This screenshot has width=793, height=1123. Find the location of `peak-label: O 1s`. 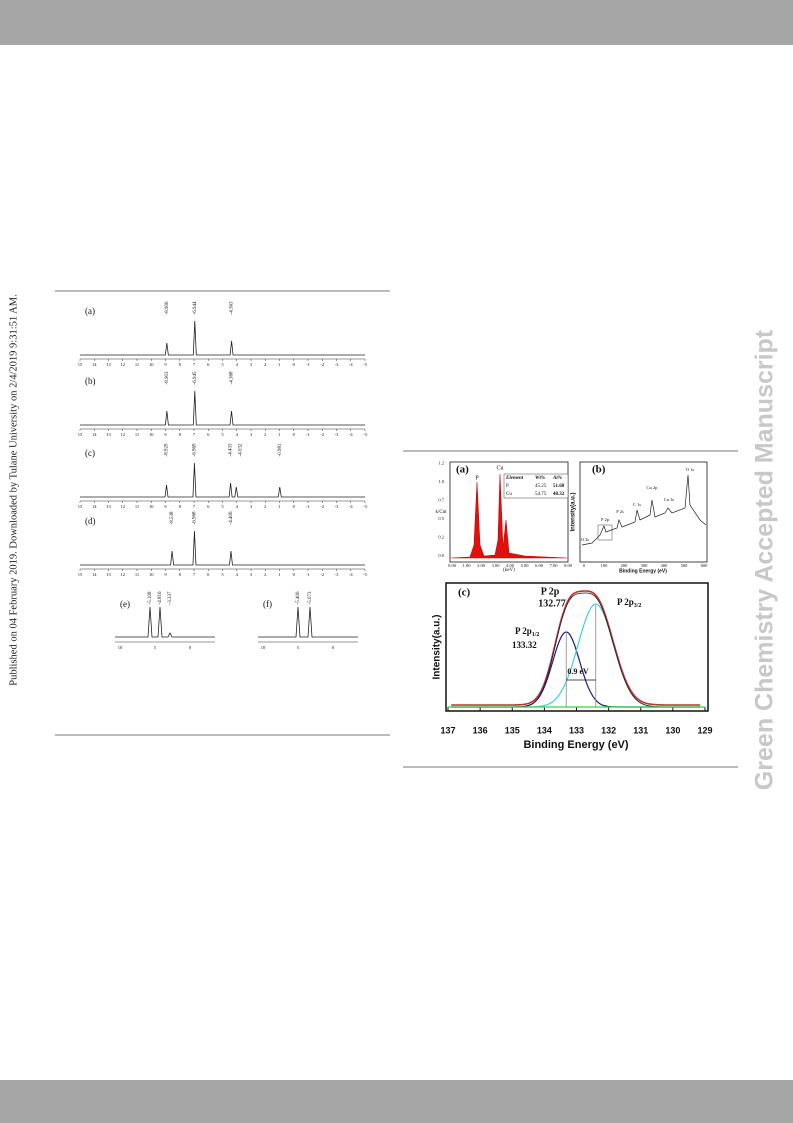

peak-label: O 1s is located at coordinates (690, 469).